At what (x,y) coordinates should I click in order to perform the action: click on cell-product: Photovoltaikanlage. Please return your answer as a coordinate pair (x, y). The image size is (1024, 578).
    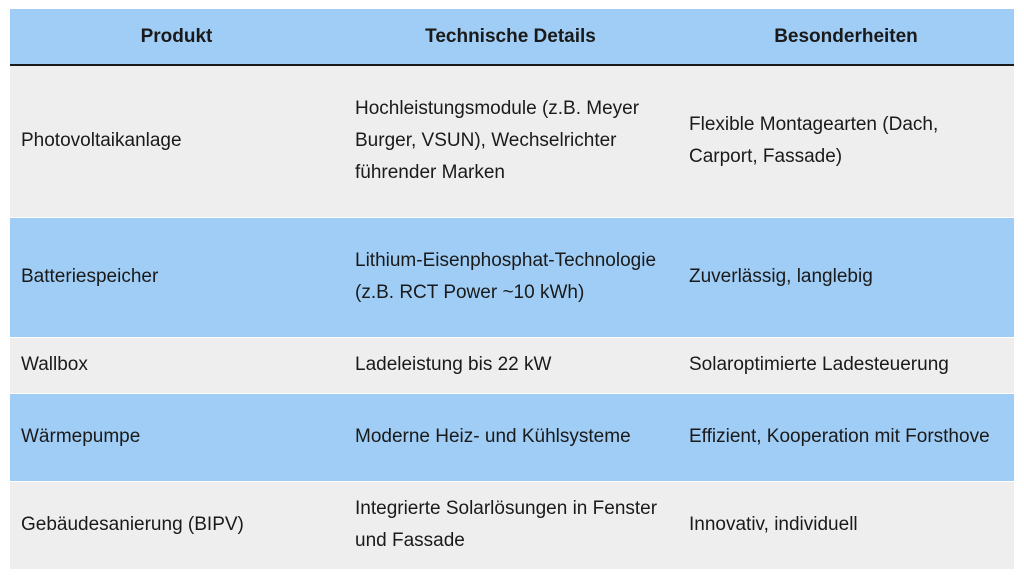
    Looking at the image, I should click on (101, 141).